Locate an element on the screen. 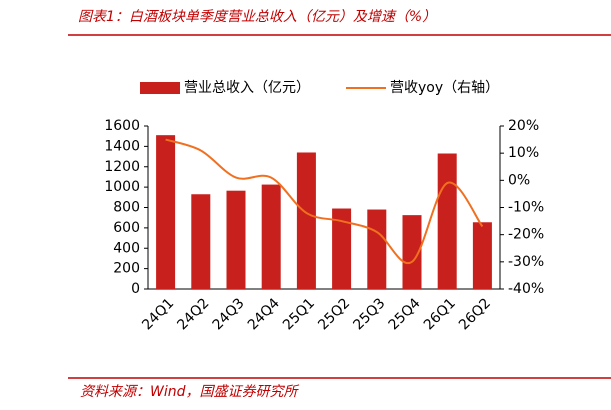 Image resolution: width=611 pixels, height=410 pixels. y2-tick-label: -40% is located at coordinates (526, 289).